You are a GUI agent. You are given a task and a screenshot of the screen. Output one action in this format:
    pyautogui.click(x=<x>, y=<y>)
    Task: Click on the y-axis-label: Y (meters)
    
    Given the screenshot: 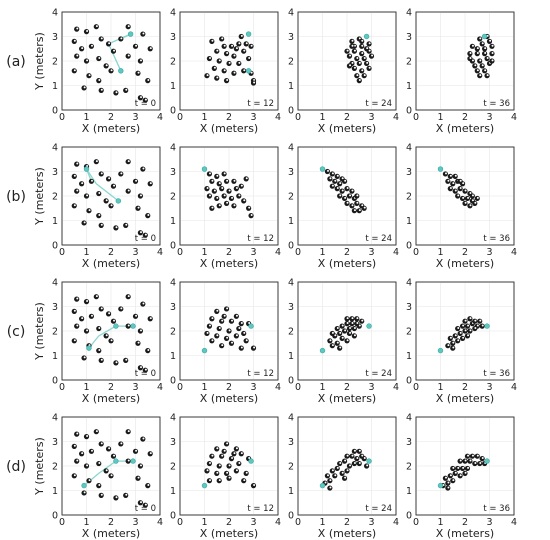 What is the action you would take?
    pyautogui.click(x=39, y=196)
    